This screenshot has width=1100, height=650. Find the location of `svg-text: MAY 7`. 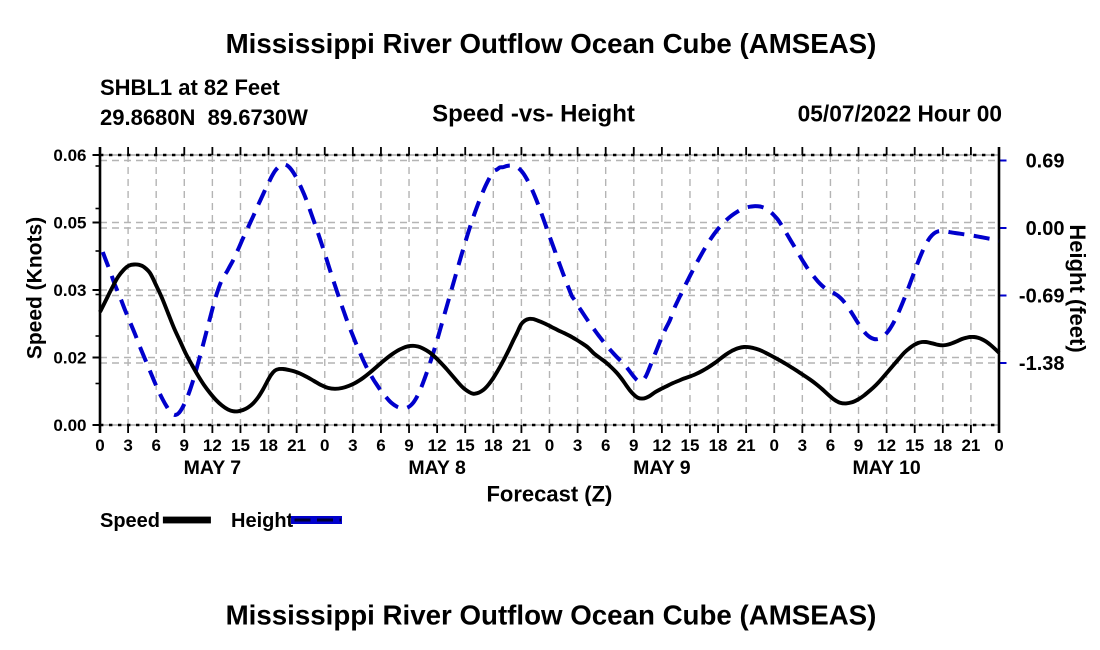

svg-text: MAY 7 is located at coordinates (212, 468).